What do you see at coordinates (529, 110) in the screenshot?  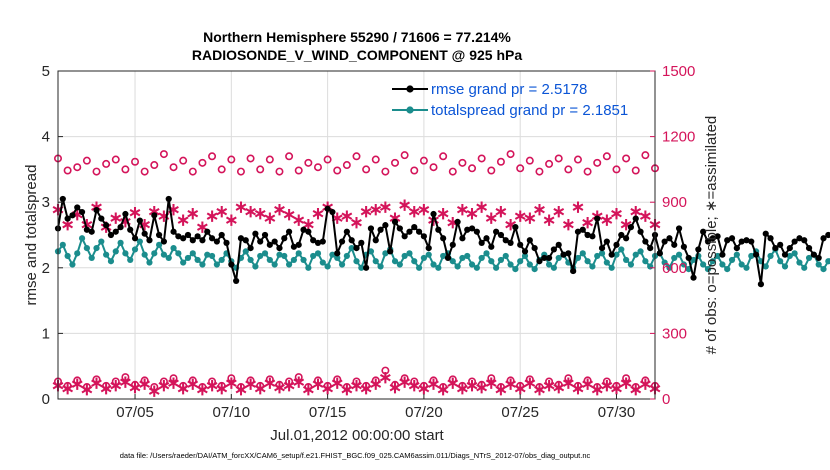 I see `legend-spread-label: totalspread grand pr = 2.1851` at bounding box center [529, 110].